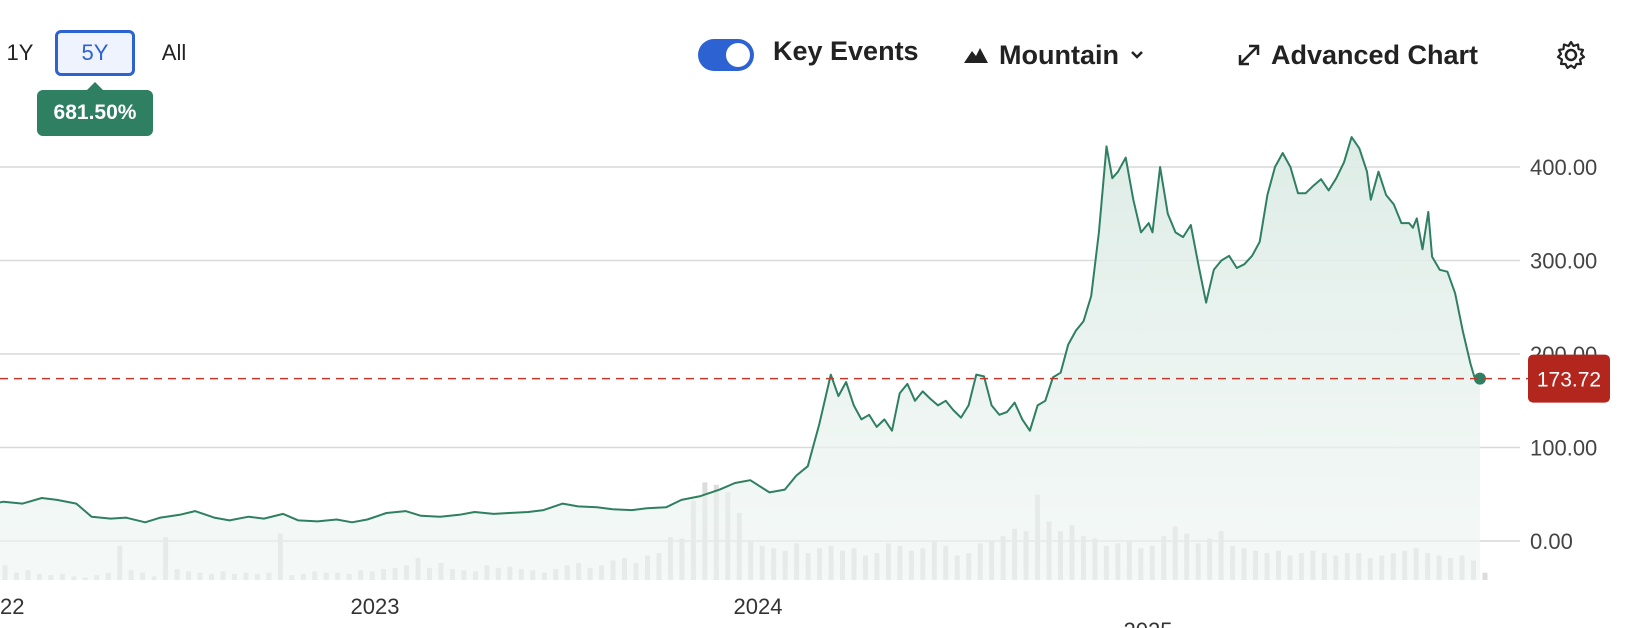  I want to click on last-price-badge: 173.72, so click(1569, 378).